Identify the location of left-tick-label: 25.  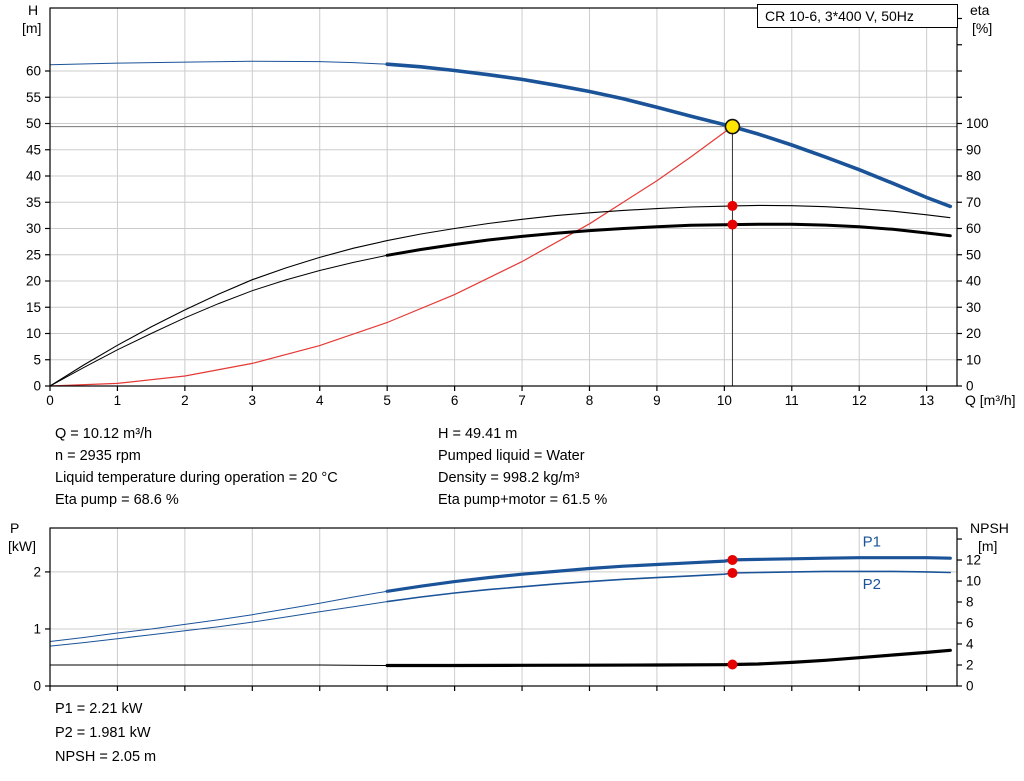
(33, 254).